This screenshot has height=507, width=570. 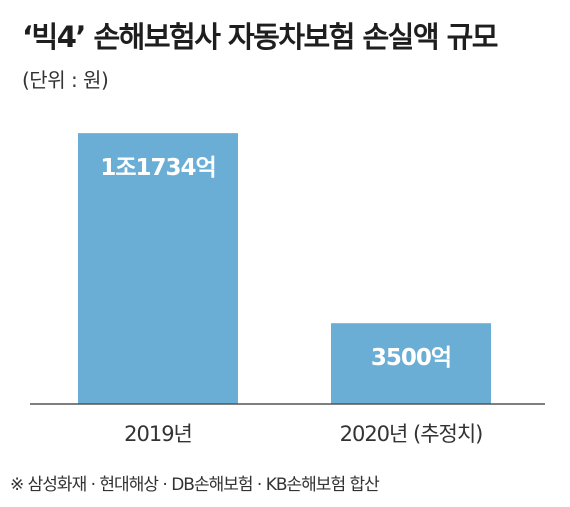 What do you see at coordinates (260, 37) in the screenshot?
I see `chart-title: ‘빅4’ 손해보험사 자동차보험 손실액 규모` at bounding box center [260, 37].